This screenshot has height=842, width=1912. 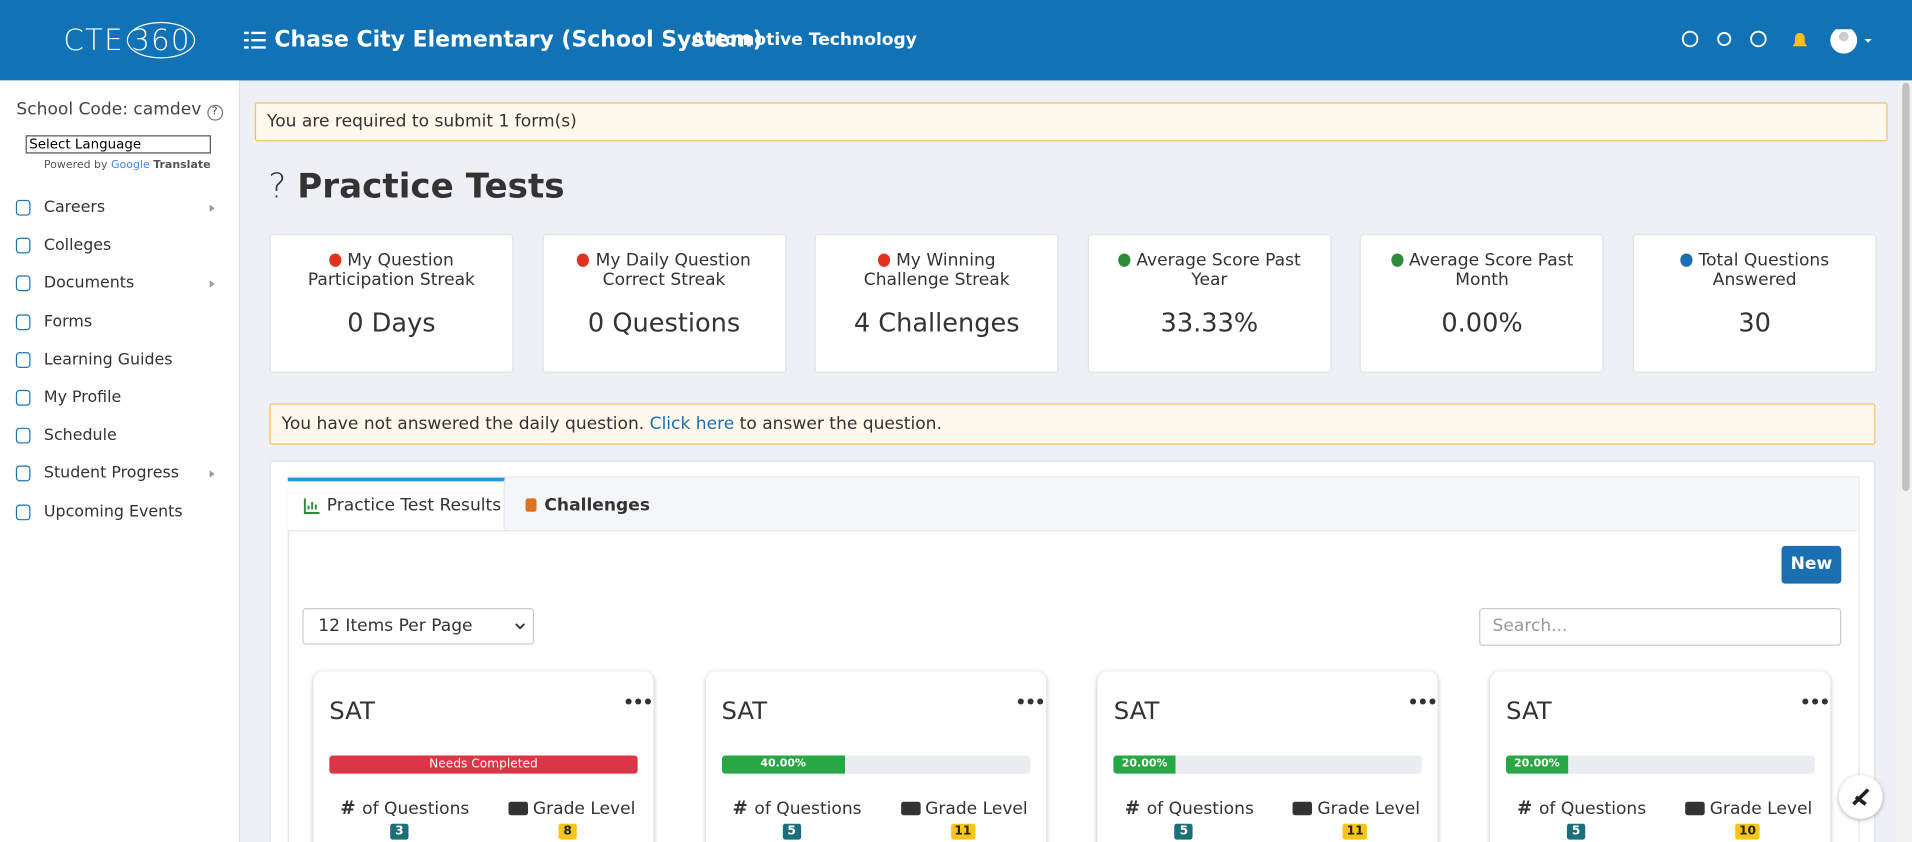 I want to click on nav-item: Student Progress, so click(x=119, y=475).